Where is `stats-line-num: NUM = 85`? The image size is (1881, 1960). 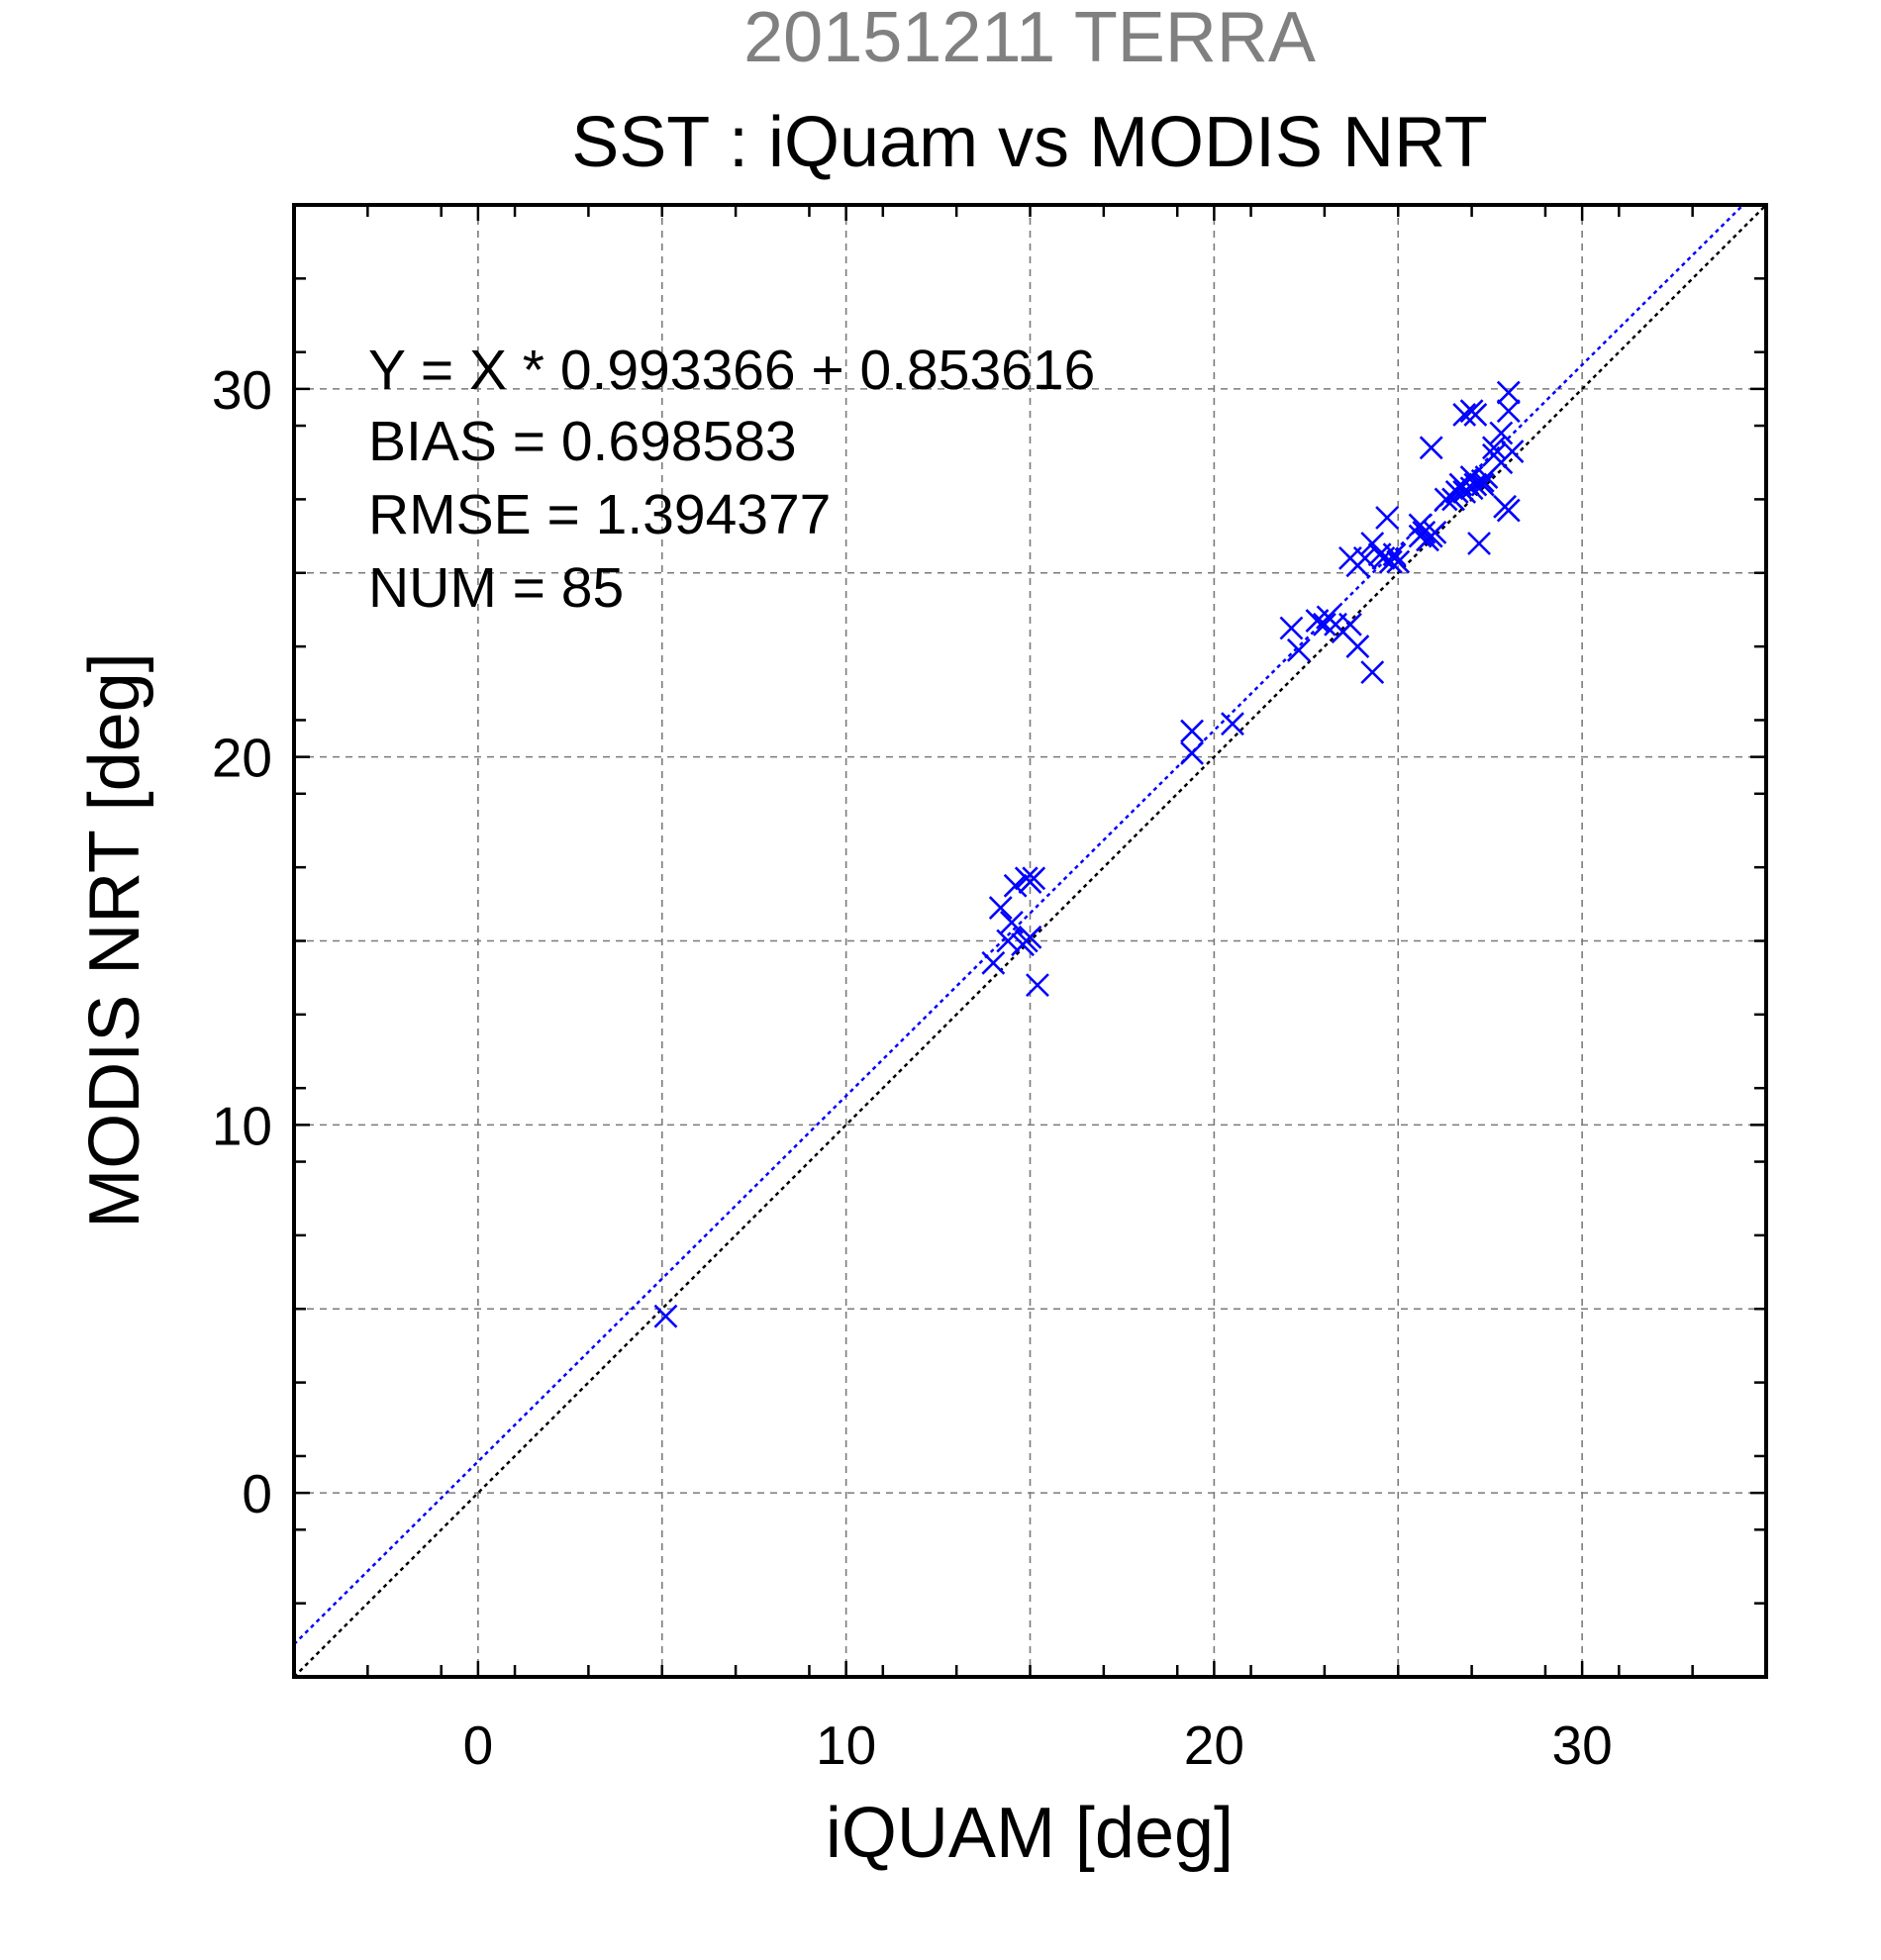
stats-line-num: NUM = 85 is located at coordinates (496, 588).